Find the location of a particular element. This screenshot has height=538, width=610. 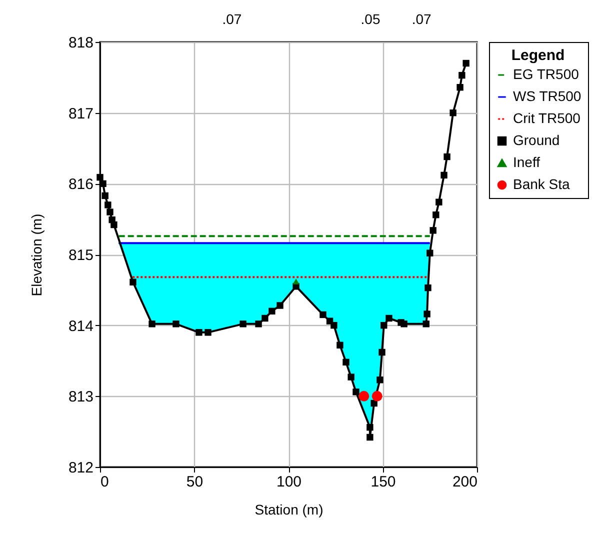

y-tick-label: 813 is located at coordinates (81, 397).